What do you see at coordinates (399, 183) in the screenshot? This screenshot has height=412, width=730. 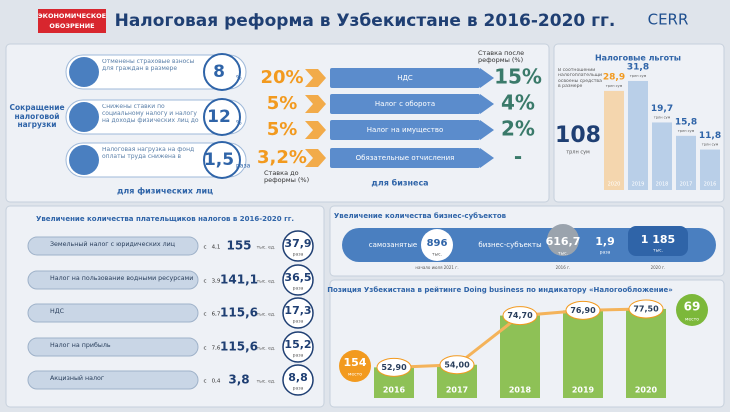 I see `business-footer: для бизнеса` at bounding box center [399, 183].